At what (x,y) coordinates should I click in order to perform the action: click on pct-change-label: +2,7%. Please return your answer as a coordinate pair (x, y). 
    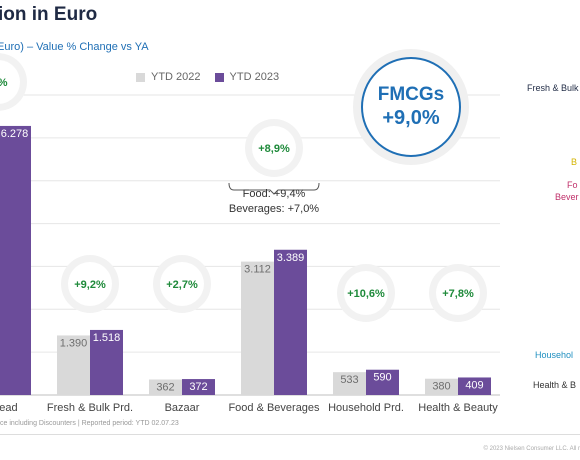
    Looking at the image, I should click on (182, 285).